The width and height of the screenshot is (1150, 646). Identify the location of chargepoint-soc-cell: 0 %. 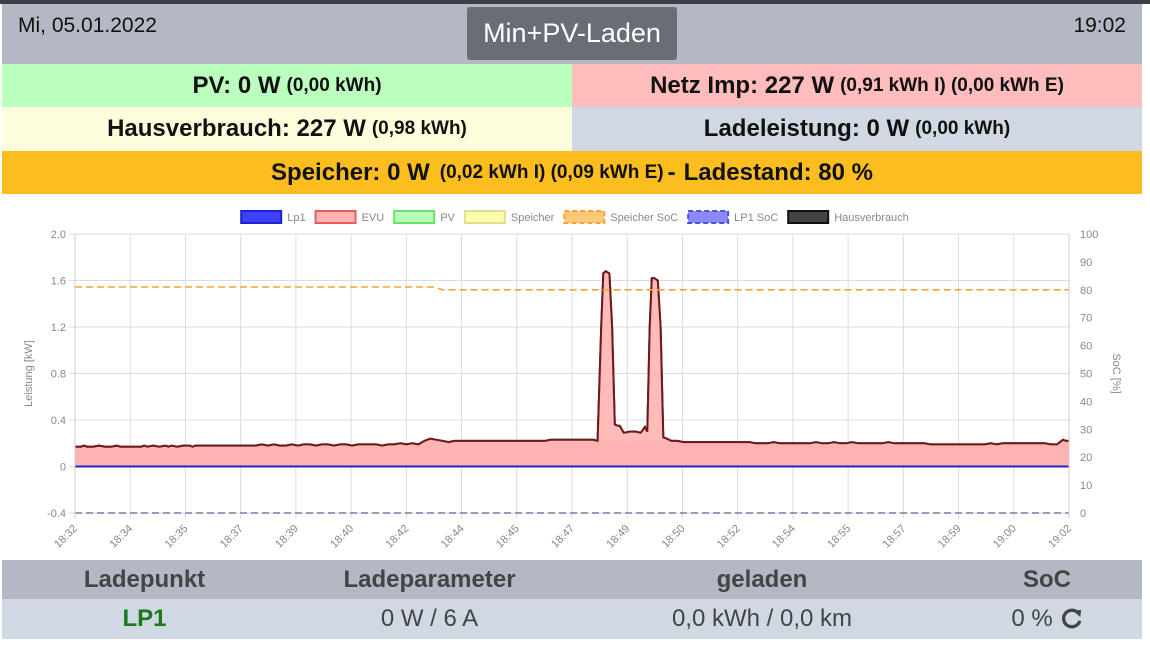
(1047, 619).